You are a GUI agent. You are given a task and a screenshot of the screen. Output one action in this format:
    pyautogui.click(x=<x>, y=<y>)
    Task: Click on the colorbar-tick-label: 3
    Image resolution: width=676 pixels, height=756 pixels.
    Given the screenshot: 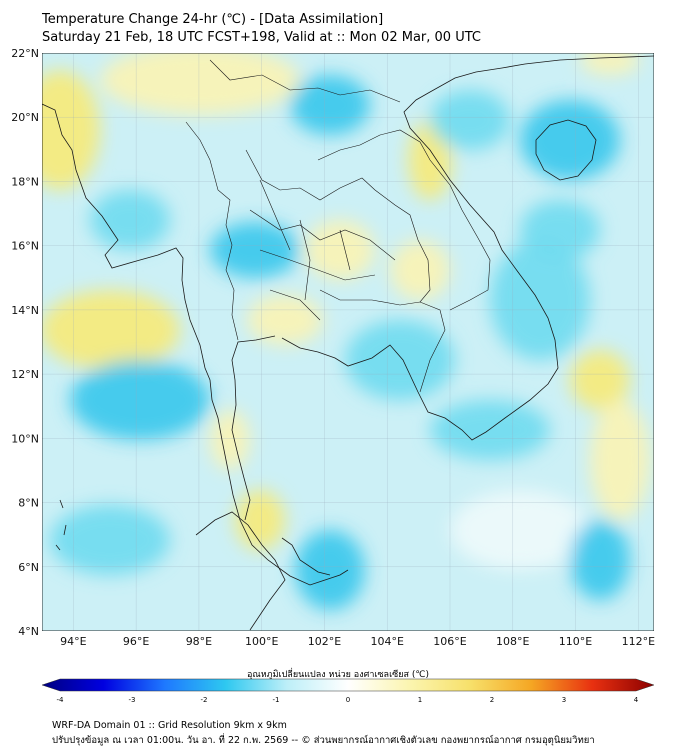 What is the action you would take?
    pyautogui.click(x=564, y=700)
    